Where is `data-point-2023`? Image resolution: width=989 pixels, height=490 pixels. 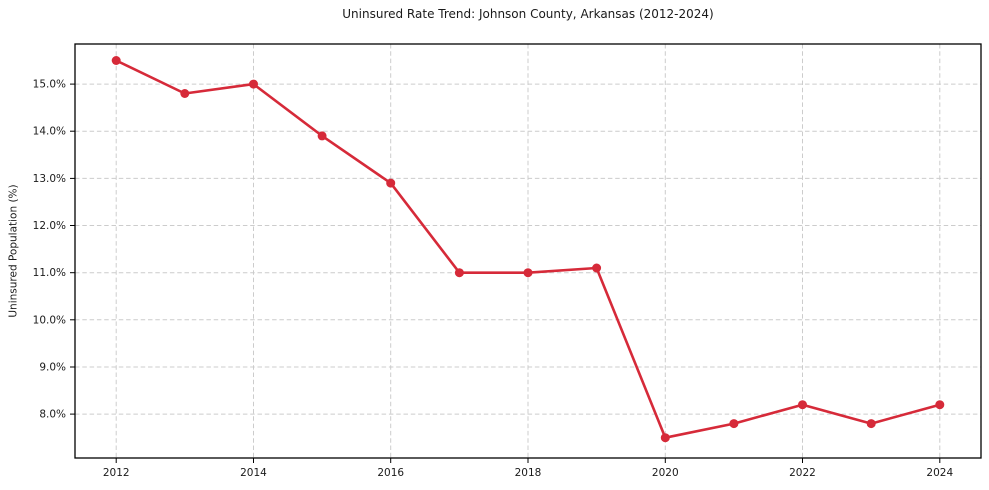
data-point-2023 is located at coordinates (871, 424).